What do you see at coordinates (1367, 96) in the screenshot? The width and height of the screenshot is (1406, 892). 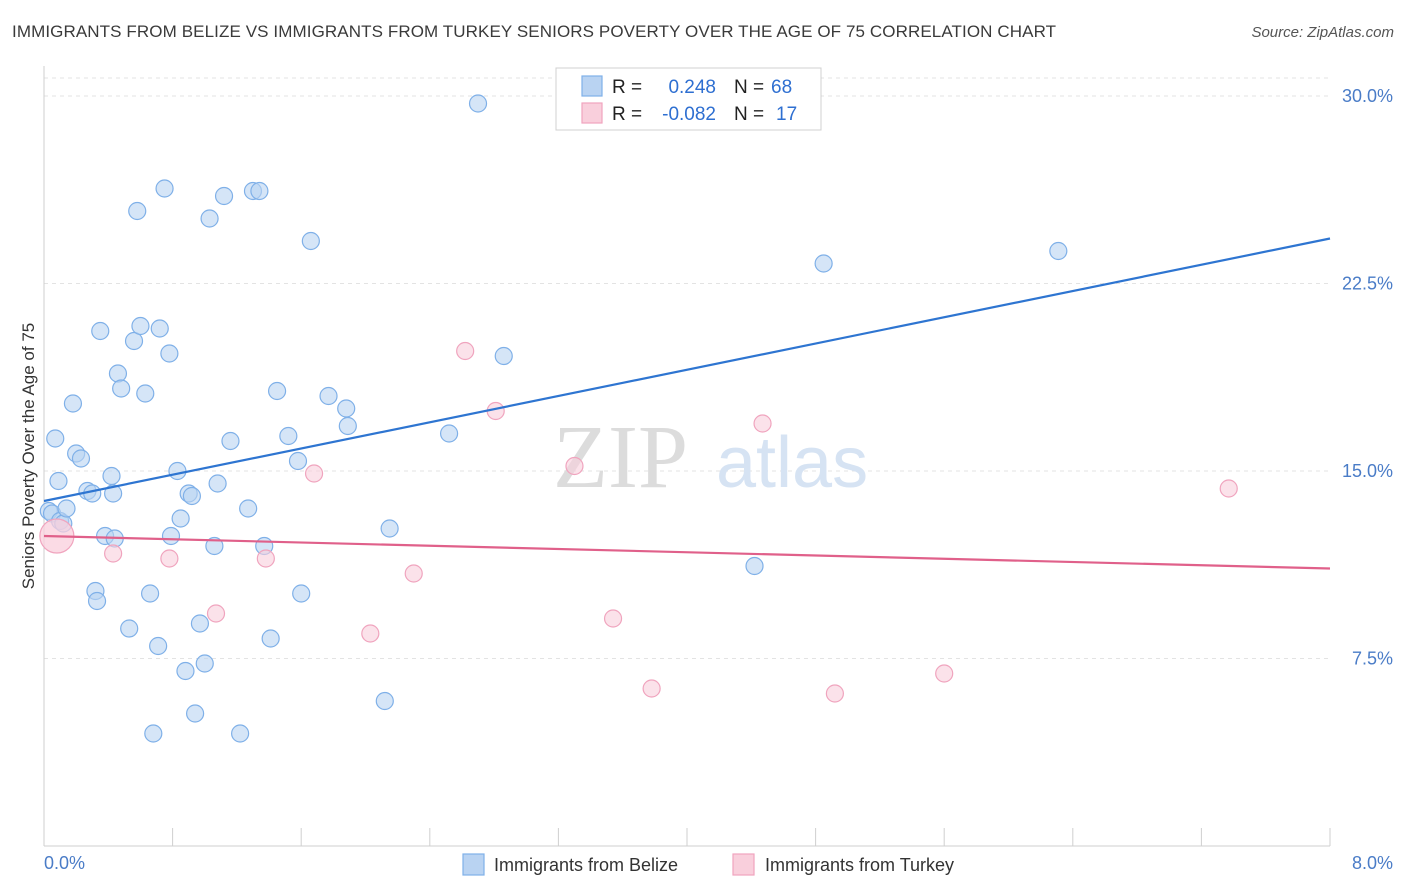 I see `y-tick-label-3: 30.0%` at bounding box center [1367, 96].